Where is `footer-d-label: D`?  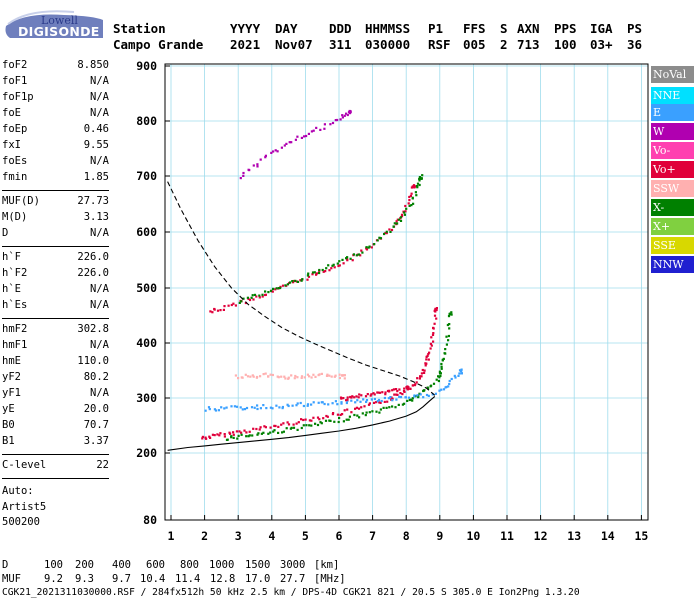 footer-d-label: D is located at coordinates (5, 565).